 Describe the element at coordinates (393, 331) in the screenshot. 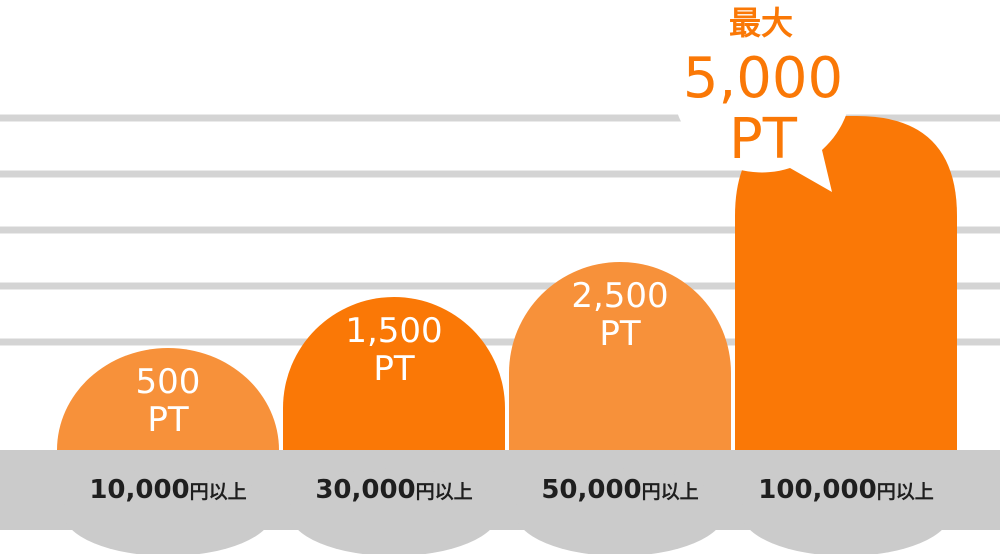

I see `bar-value-label: 1,500` at that location.